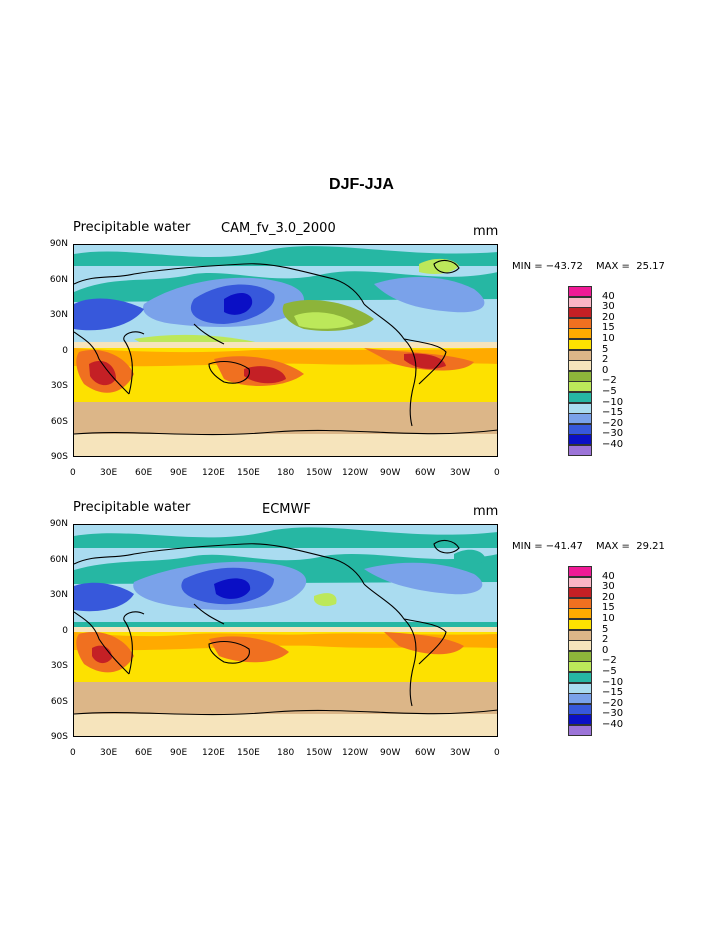 This screenshot has height=935, width=723. Describe the element at coordinates (630, 266) in the screenshot. I see `max-label: MAX = 25.17` at that location.